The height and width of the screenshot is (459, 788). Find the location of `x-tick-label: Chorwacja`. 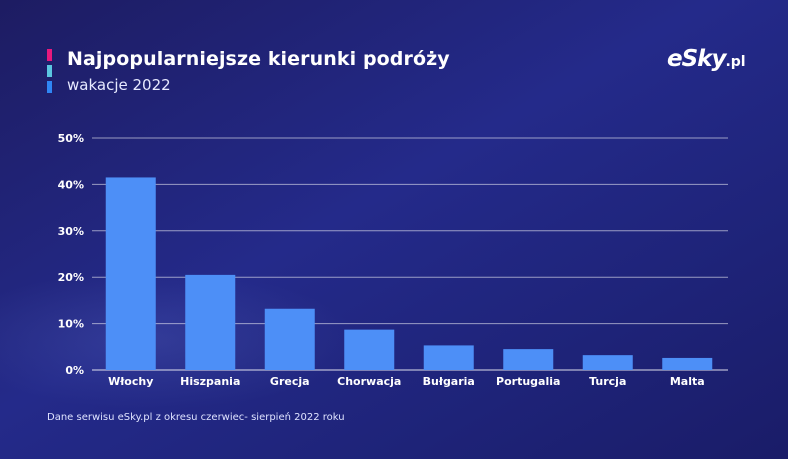

x-tick-label: Chorwacja is located at coordinates (369, 381).